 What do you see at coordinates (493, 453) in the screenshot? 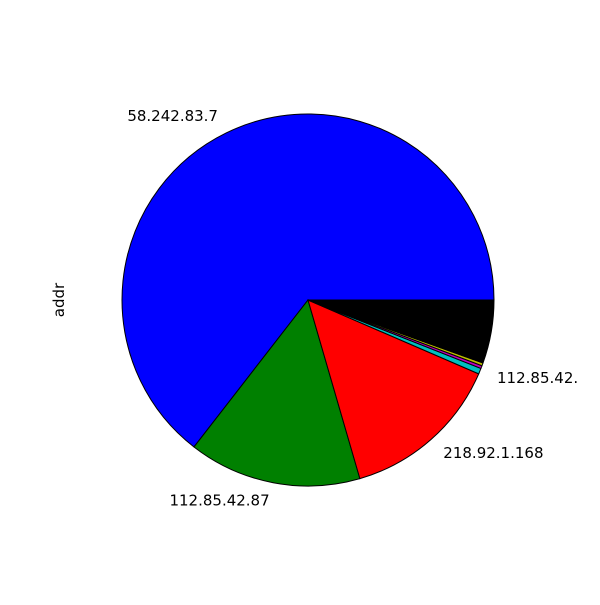
I see `pie-slice-label: 218.92.1.168` at bounding box center [493, 453].